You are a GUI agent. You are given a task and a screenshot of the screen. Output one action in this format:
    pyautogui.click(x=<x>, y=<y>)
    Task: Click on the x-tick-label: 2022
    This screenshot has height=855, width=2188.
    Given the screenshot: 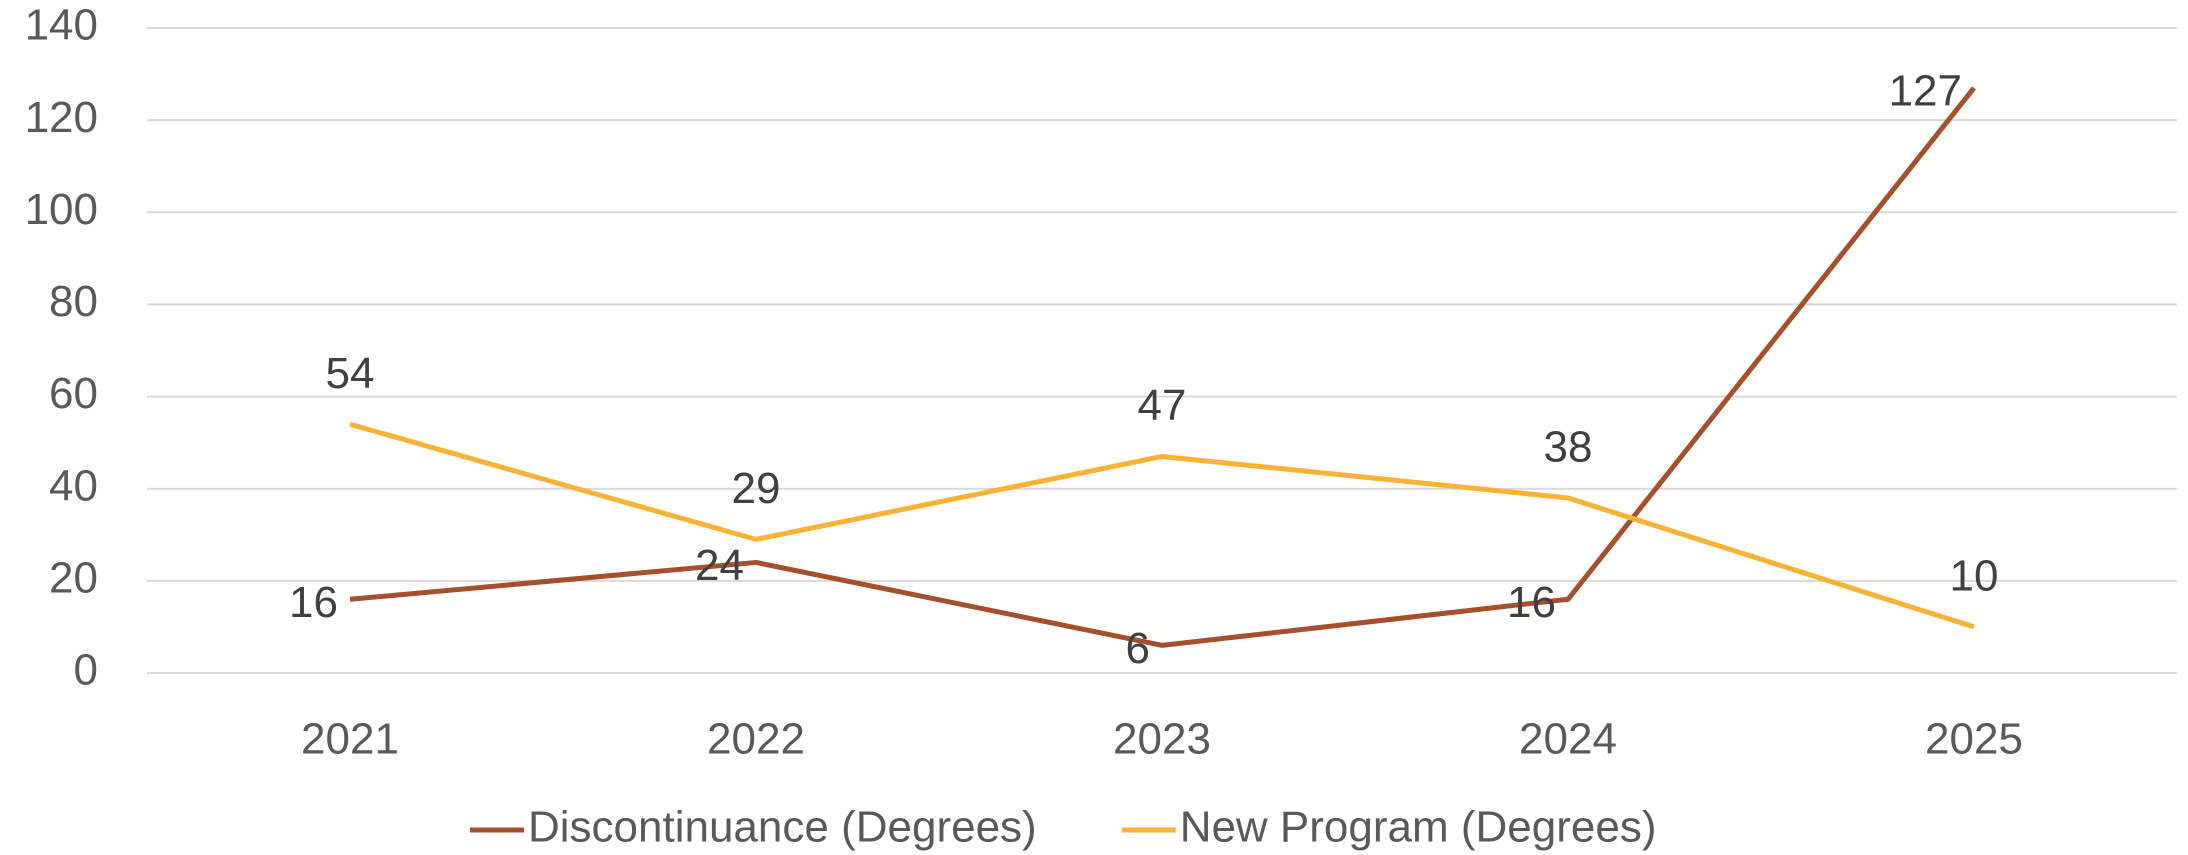 What is the action you would take?
    pyautogui.click(x=756, y=739)
    